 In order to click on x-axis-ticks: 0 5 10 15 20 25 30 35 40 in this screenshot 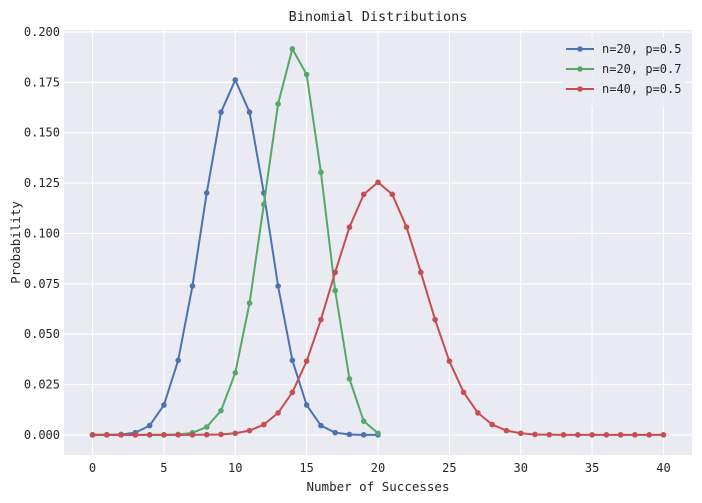, I will do `click(380, 468)`.